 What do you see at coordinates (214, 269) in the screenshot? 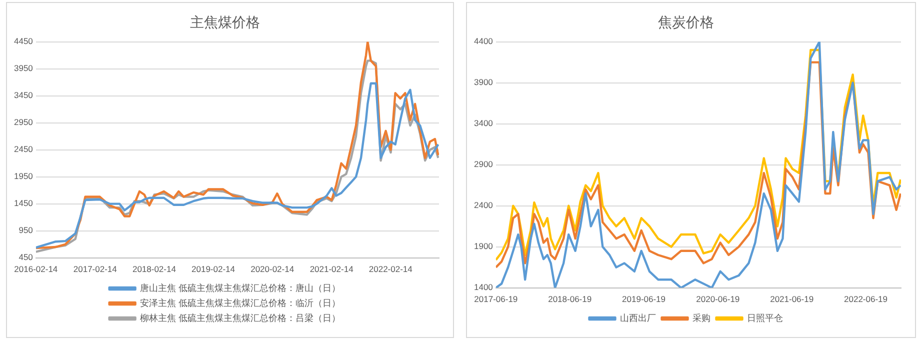
I see `x-tick-label: 2019-02-14` at bounding box center [214, 269].